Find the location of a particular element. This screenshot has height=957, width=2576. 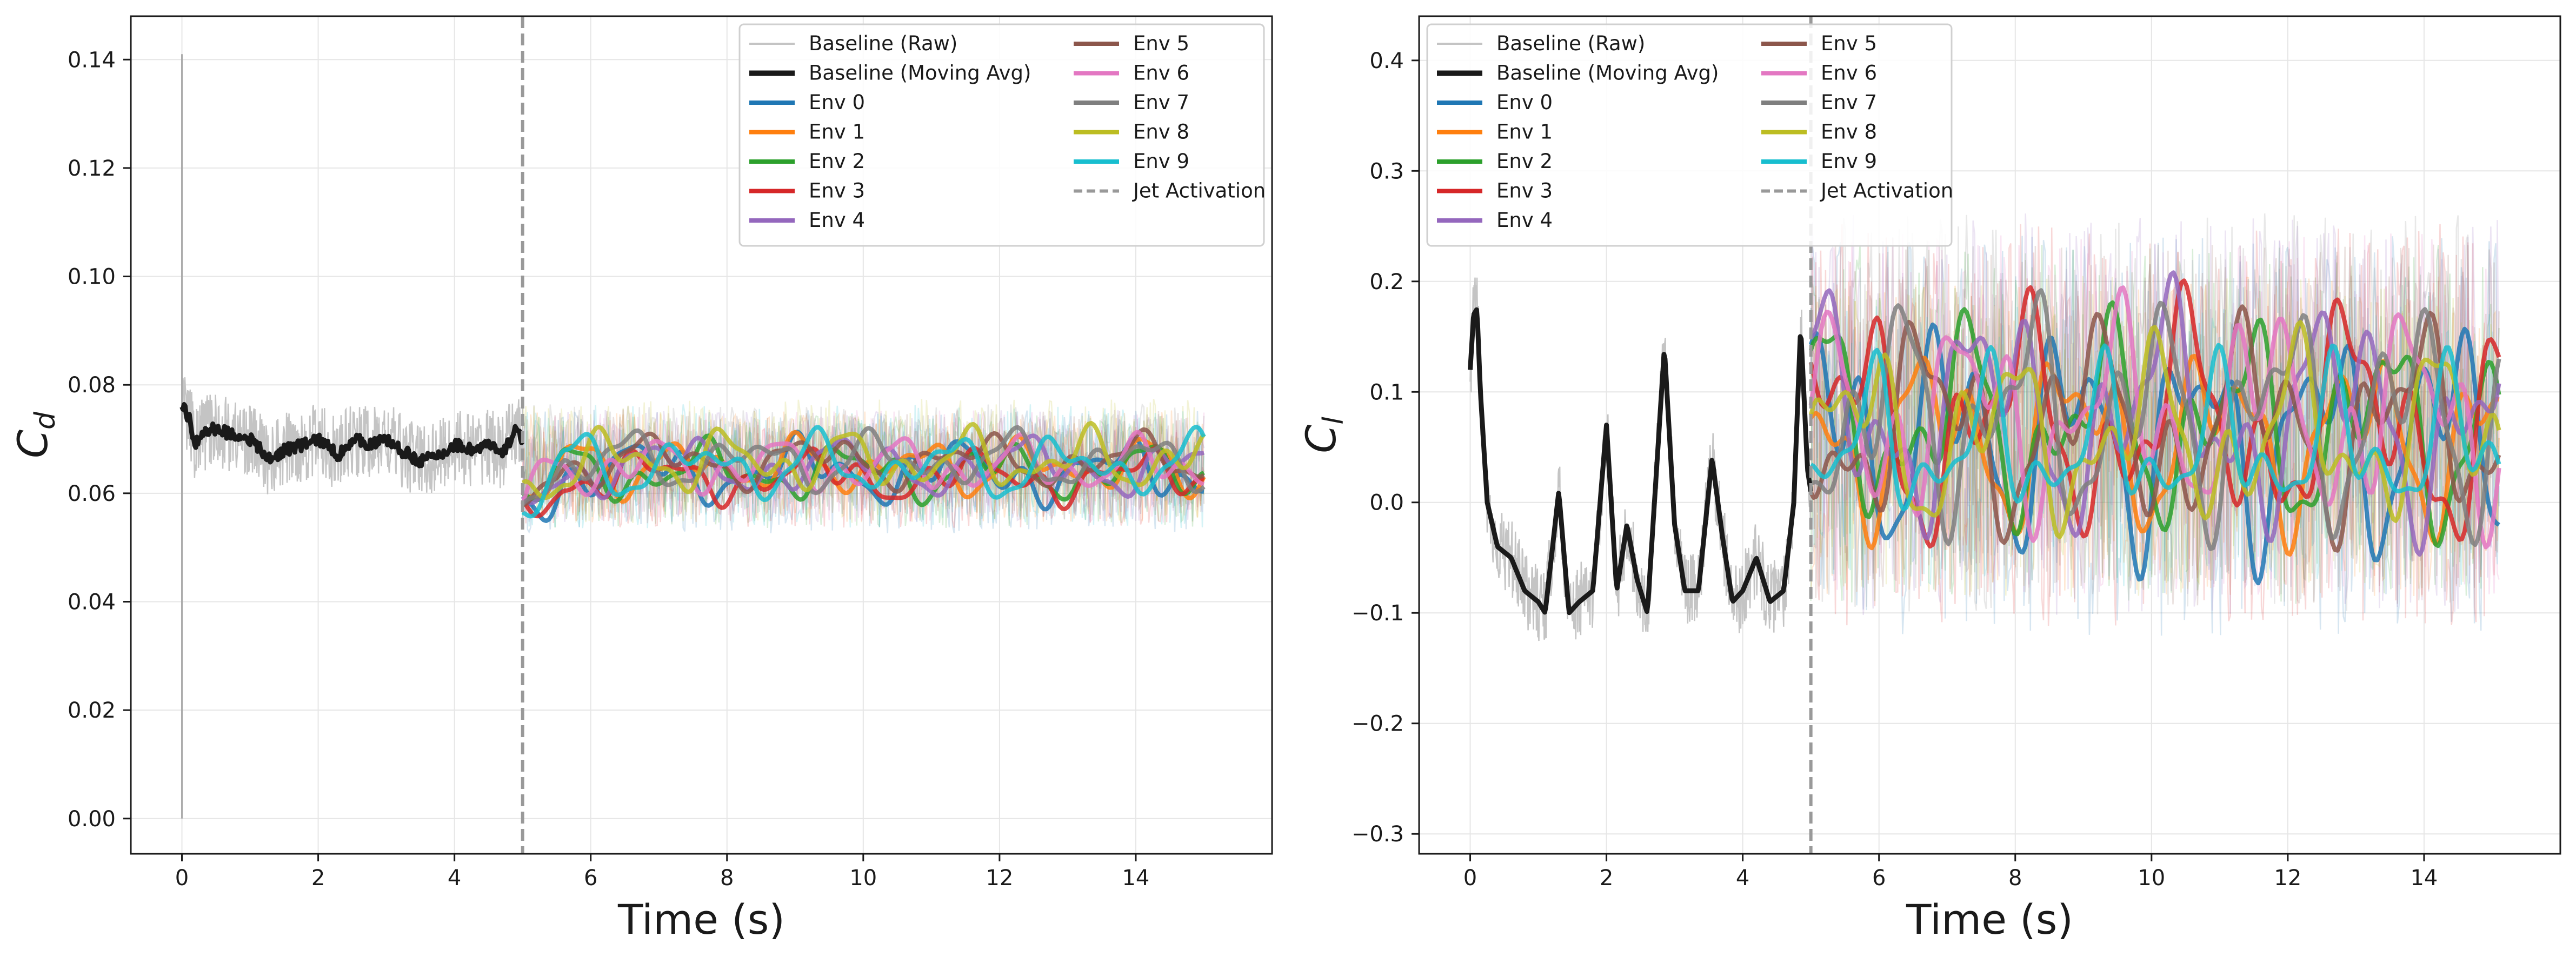

y-tick-label: −0.3 is located at coordinates (1378, 835).